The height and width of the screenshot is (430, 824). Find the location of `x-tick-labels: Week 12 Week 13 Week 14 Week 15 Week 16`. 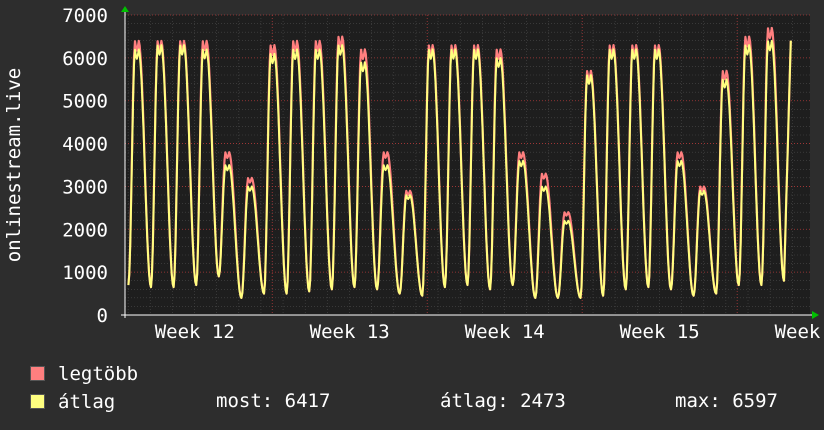

x-tick-labels: Week 12 Week 13 Week 14 Week 15 Week 16 is located at coordinates (489, 332).